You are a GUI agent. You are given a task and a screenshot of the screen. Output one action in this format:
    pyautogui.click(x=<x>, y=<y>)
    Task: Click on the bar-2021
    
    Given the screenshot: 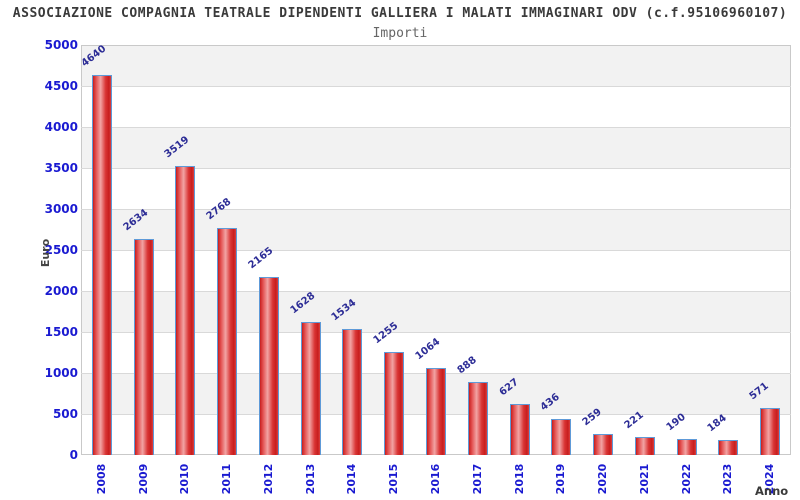 What is the action you would take?
    pyautogui.click(x=644, y=445)
    